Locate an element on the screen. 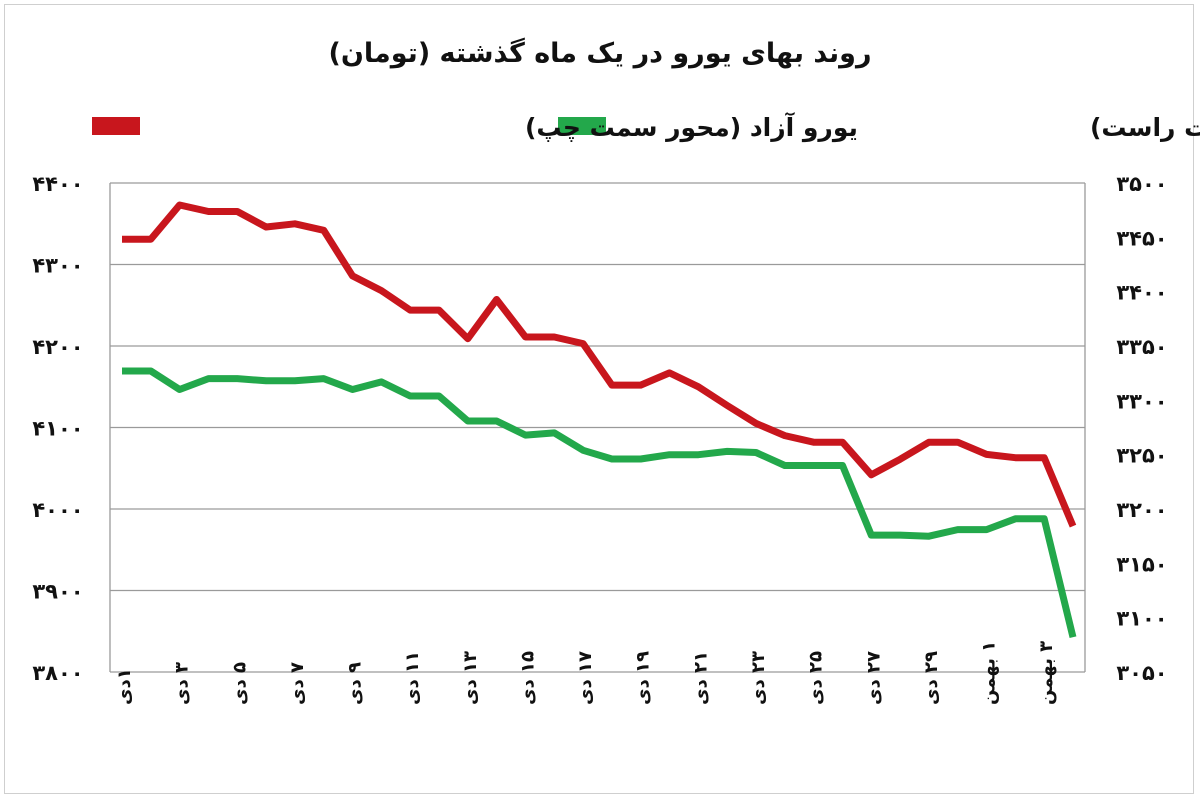 This screenshot has width=1200, height=800. x-tick-label: ۳ دی is located at coordinates (182, 683).